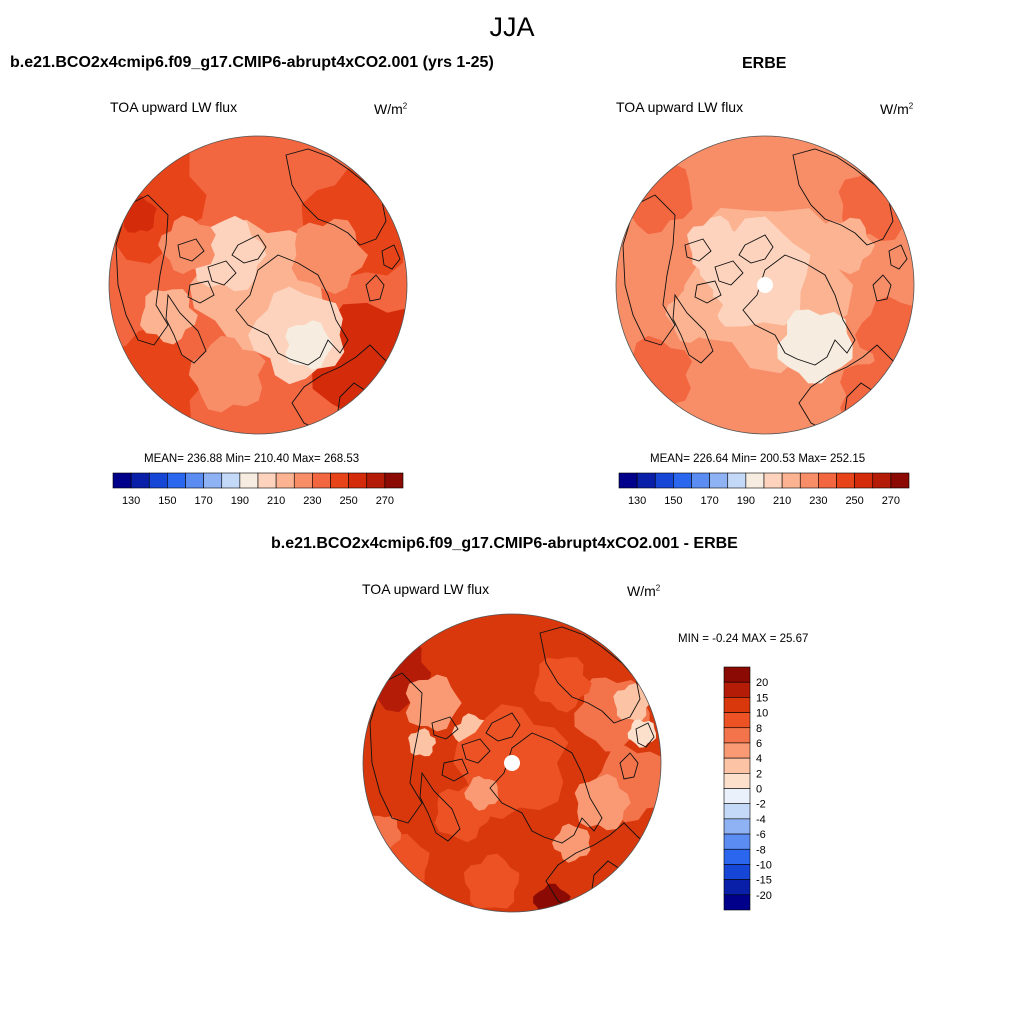 Image resolution: width=1024 pixels, height=1024 pixels. Describe the element at coordinates (348, 501) in the screenshot. I see `colorbar-tick-label: 250` at that location.